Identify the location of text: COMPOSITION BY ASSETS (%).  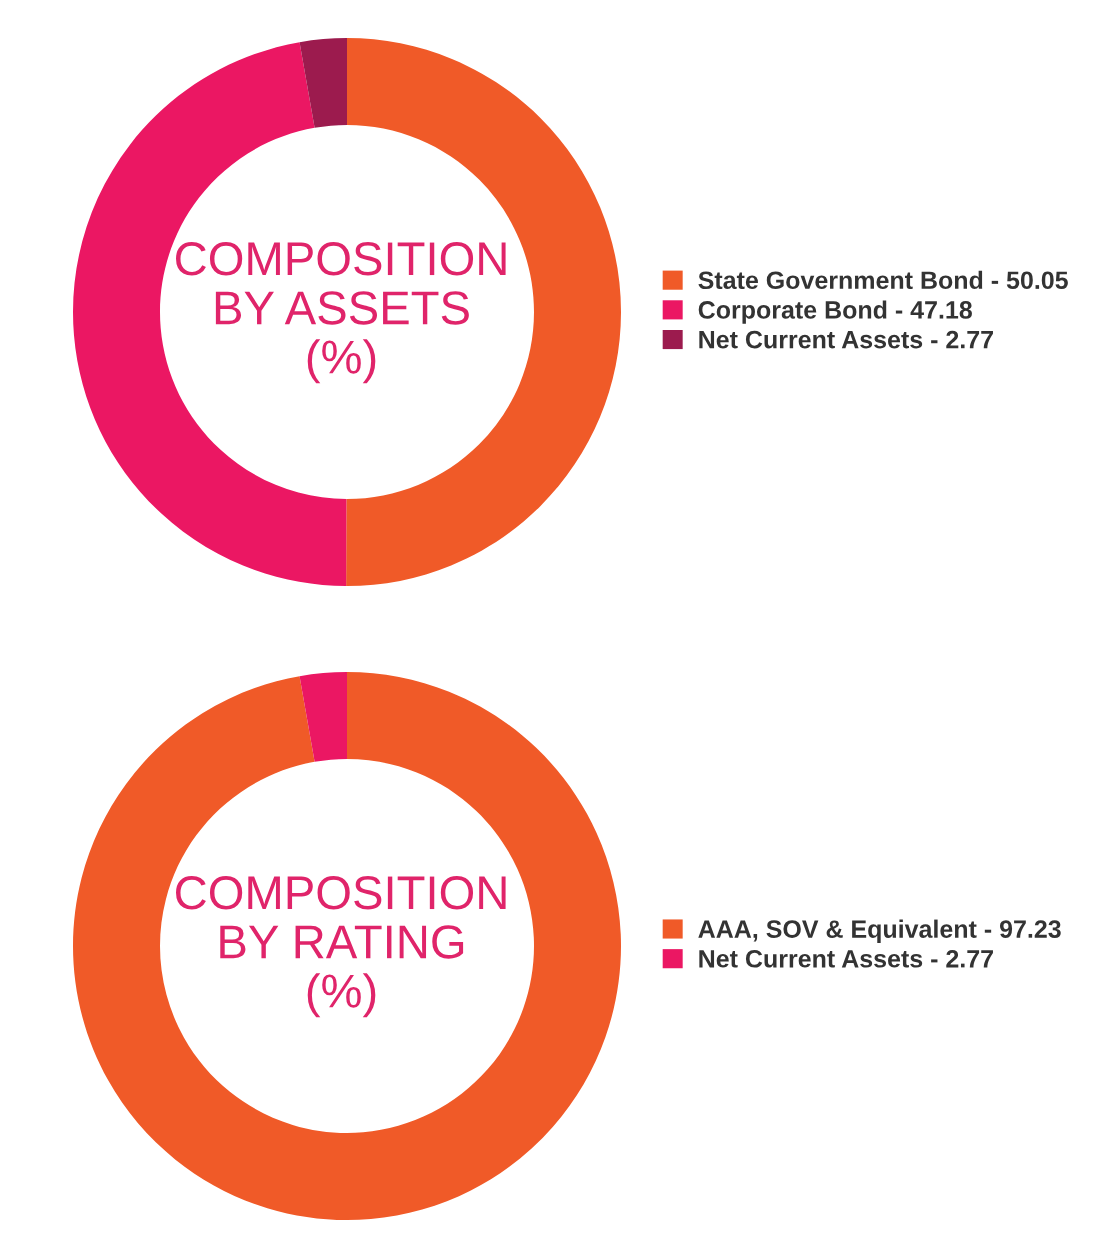
(341, 313).